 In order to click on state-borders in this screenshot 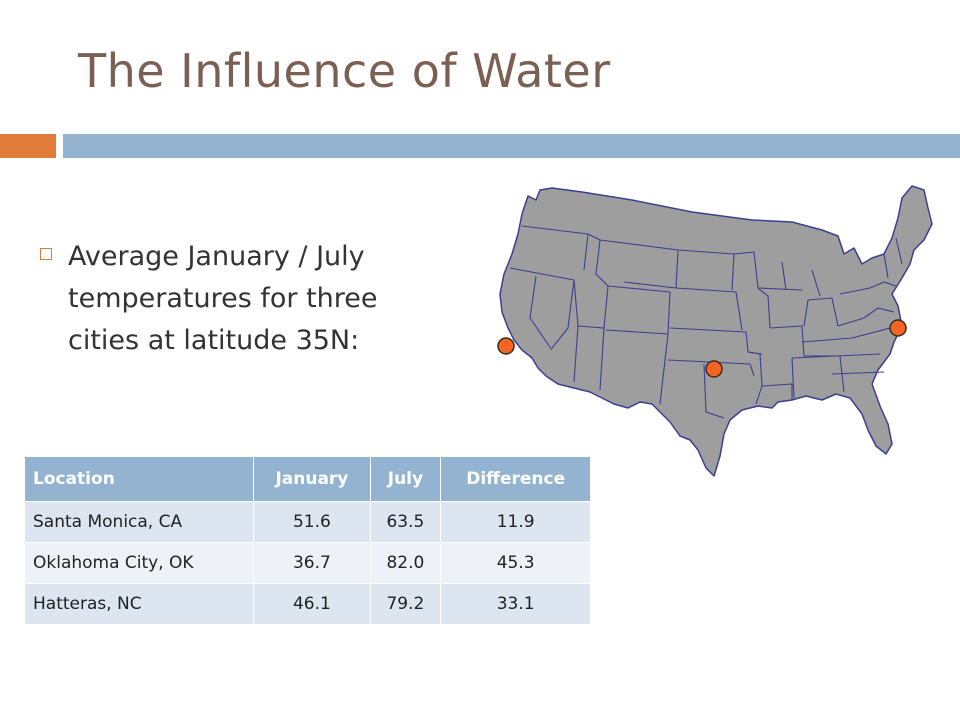, I will do `click(706, 322)`.